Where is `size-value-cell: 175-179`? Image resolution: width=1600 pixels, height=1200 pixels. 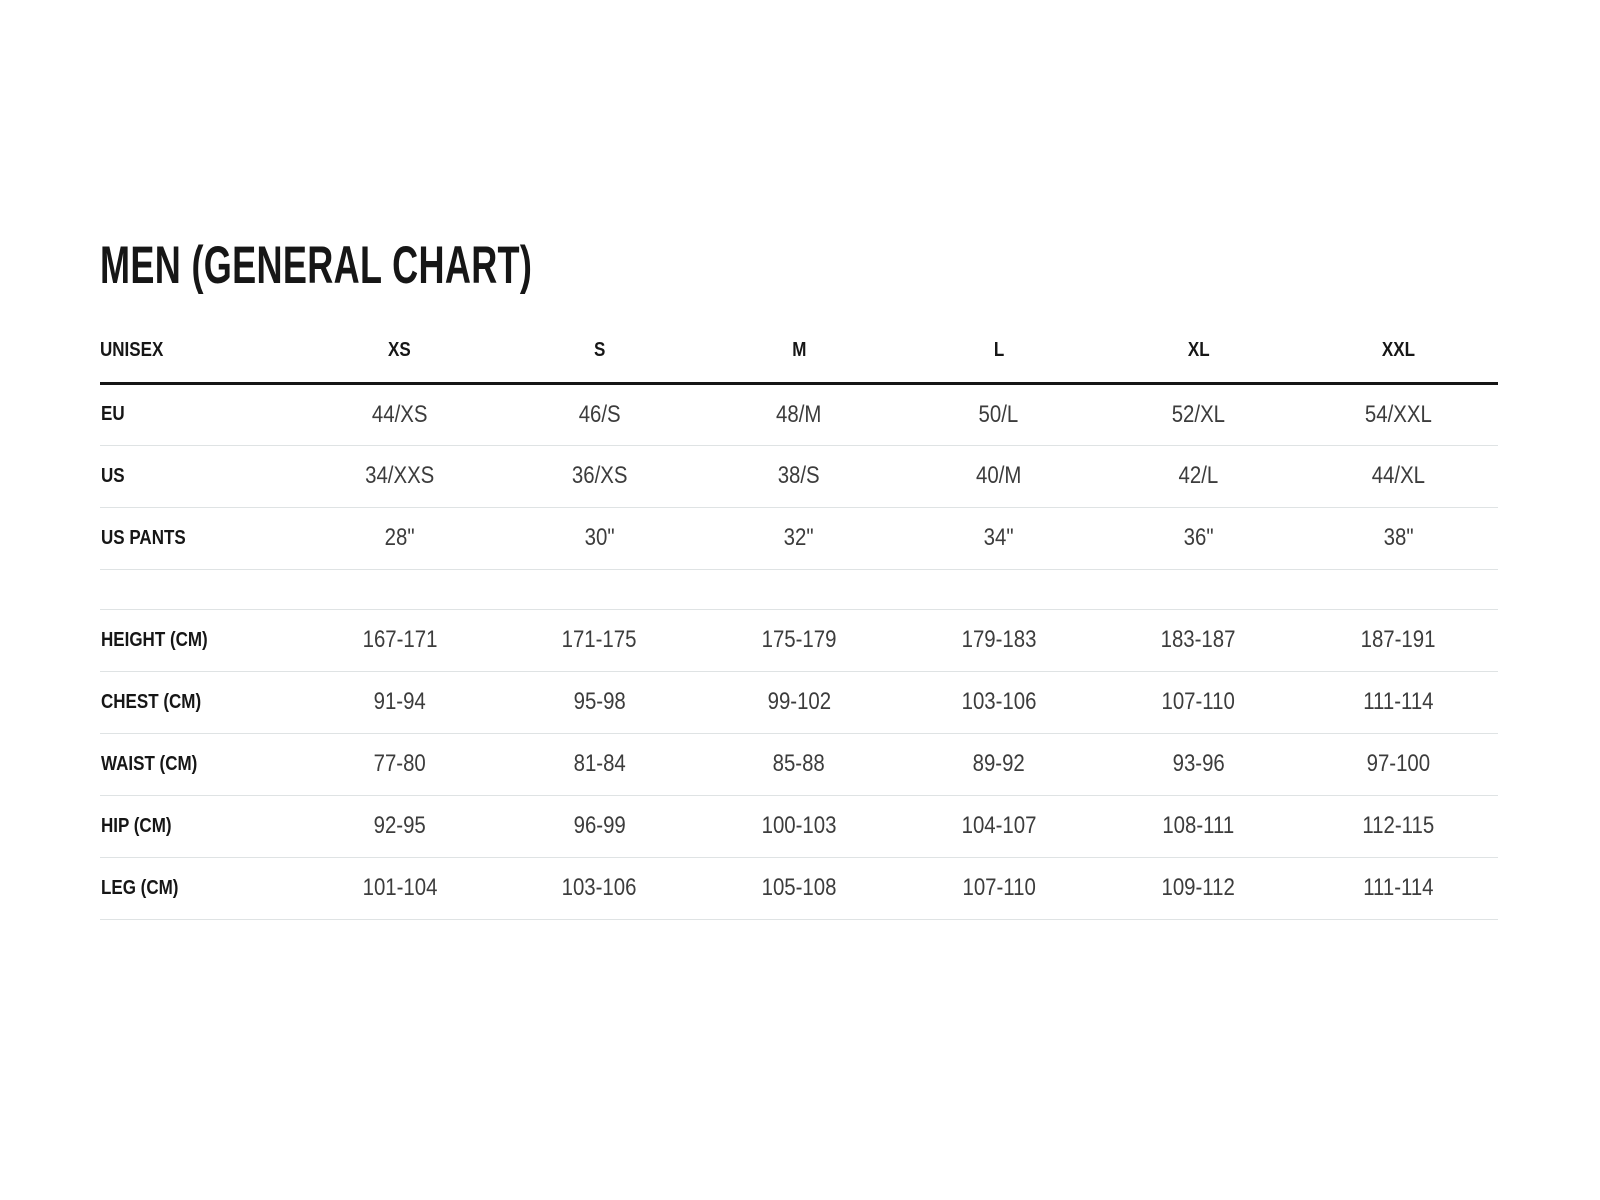 size-value-cell: 175-179 is located at coordinates (799, 640).